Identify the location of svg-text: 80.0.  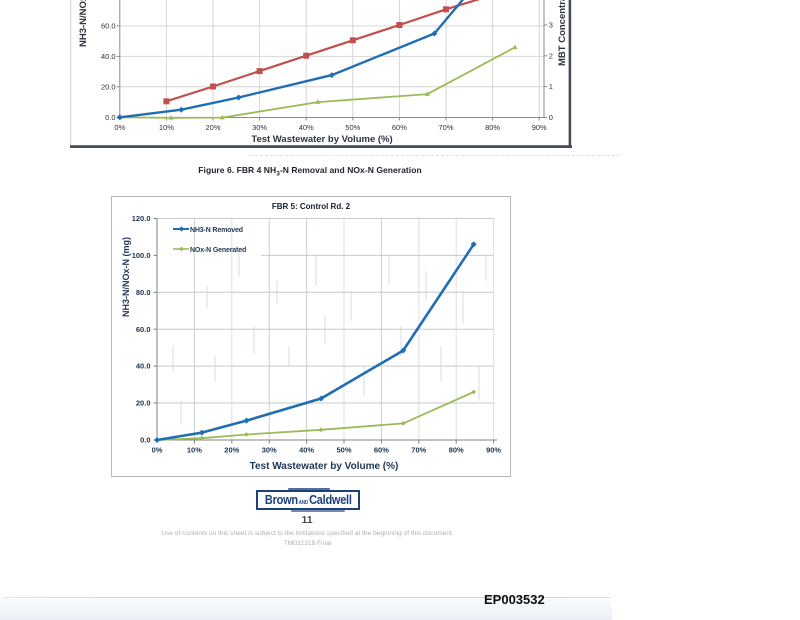
(143, 292).